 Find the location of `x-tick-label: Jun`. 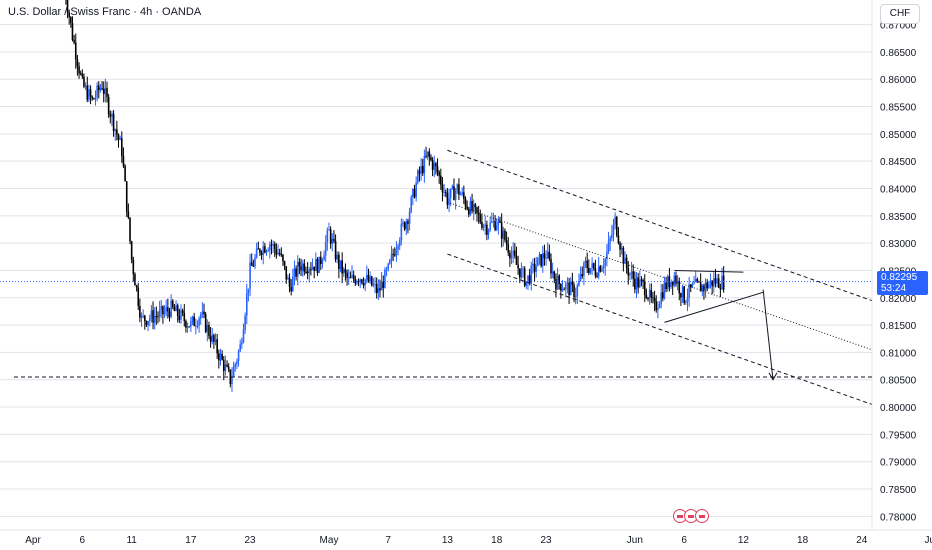

x-tick-label: Jun is located at coordinates (635, 540).